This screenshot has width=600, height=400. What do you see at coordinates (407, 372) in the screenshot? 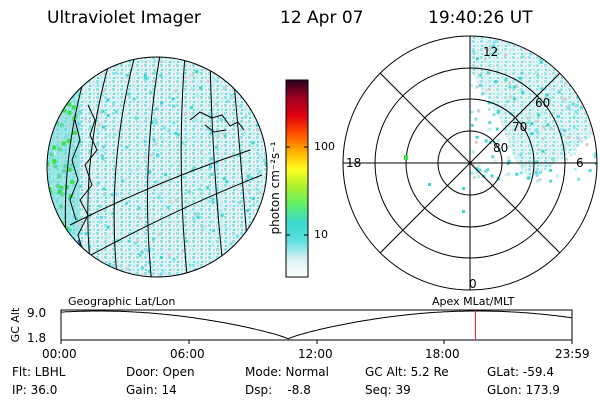
I see `gc-alt-readout: GC Alt: 5.2 Re` at bounding box center [407, 372].